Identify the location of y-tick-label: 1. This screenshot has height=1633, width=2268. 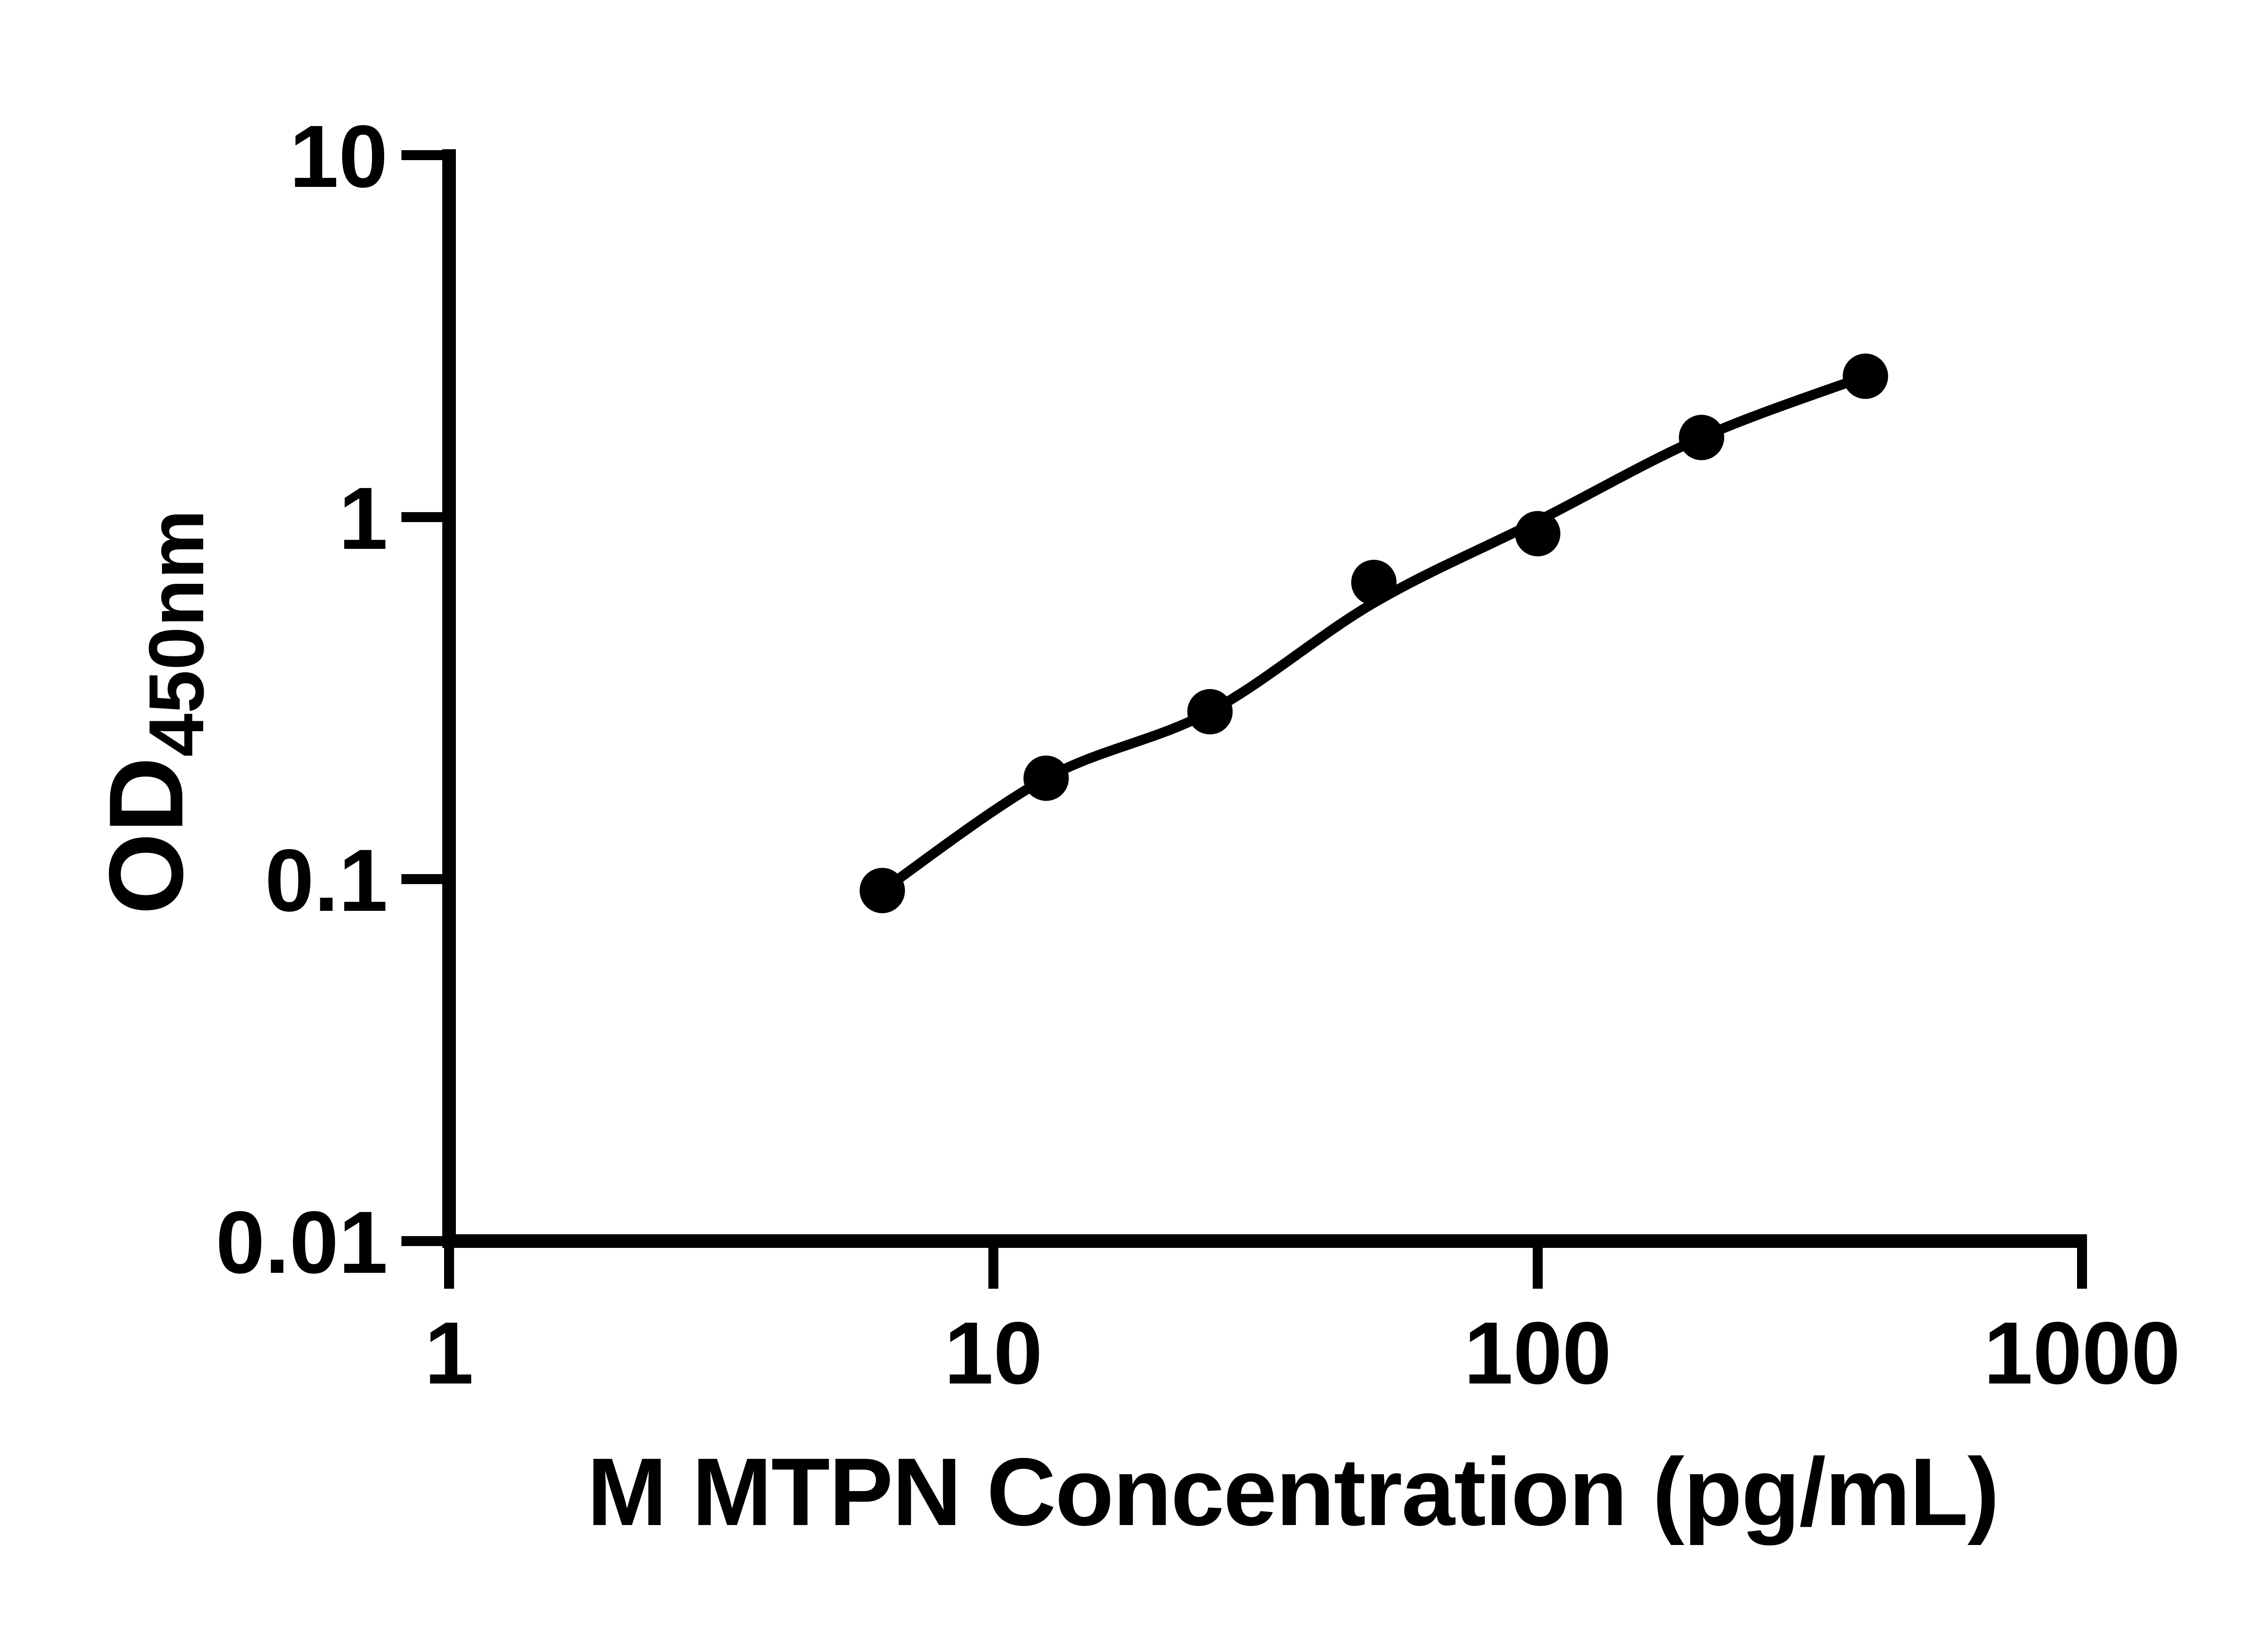
(364, 518).